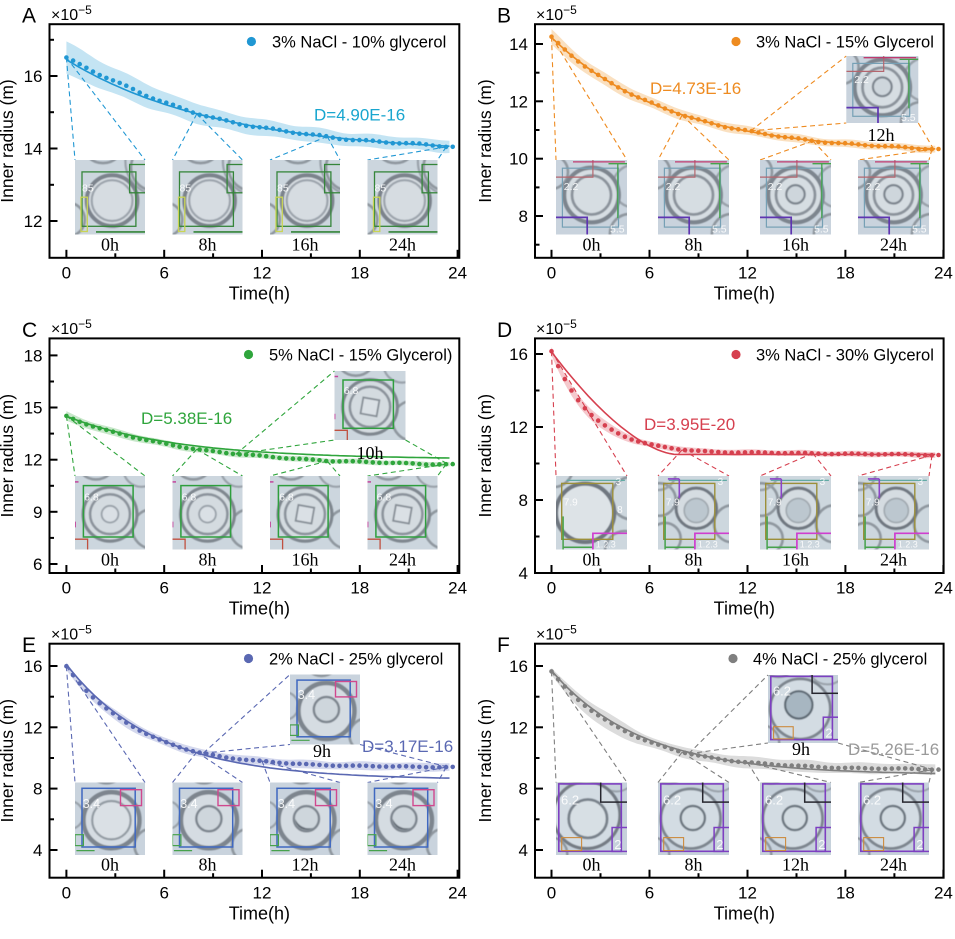 The image size is (955, 939). Describe the element at coordinates (407, 746) in the screenshot. I see `svg-text: D=3.17E-16` at that location.